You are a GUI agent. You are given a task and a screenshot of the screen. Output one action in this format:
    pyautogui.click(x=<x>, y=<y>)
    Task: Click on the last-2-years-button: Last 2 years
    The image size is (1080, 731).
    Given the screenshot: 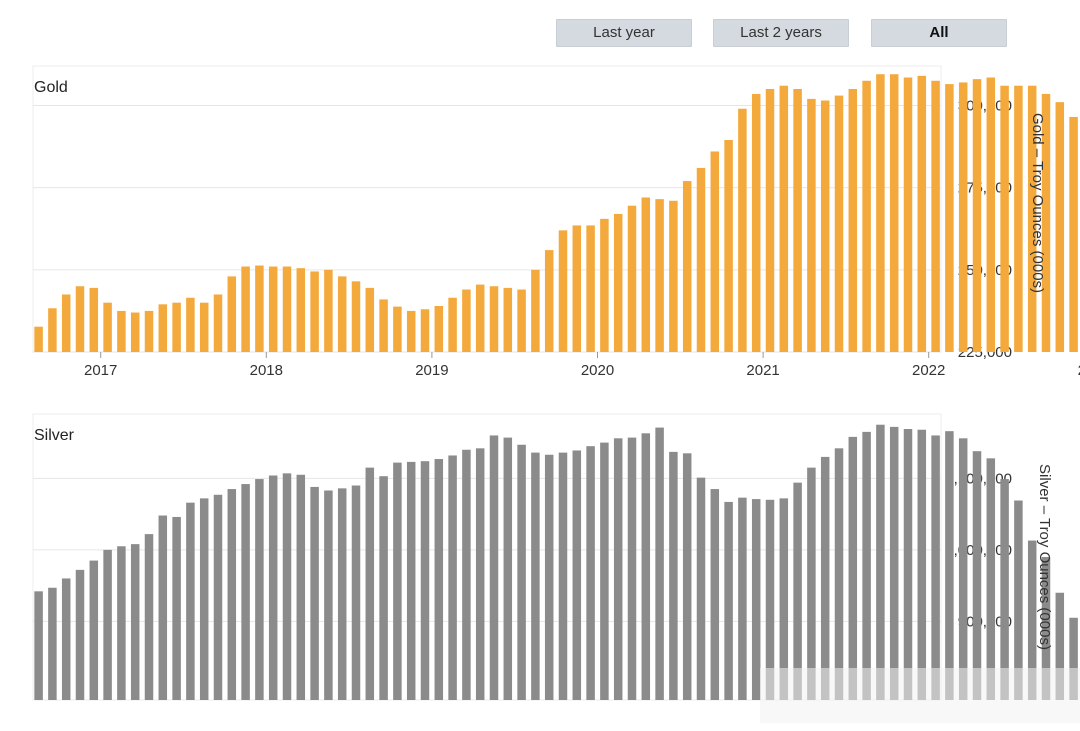 What is the action you would take?
    pyautogui.click(x=781, y=33)
    